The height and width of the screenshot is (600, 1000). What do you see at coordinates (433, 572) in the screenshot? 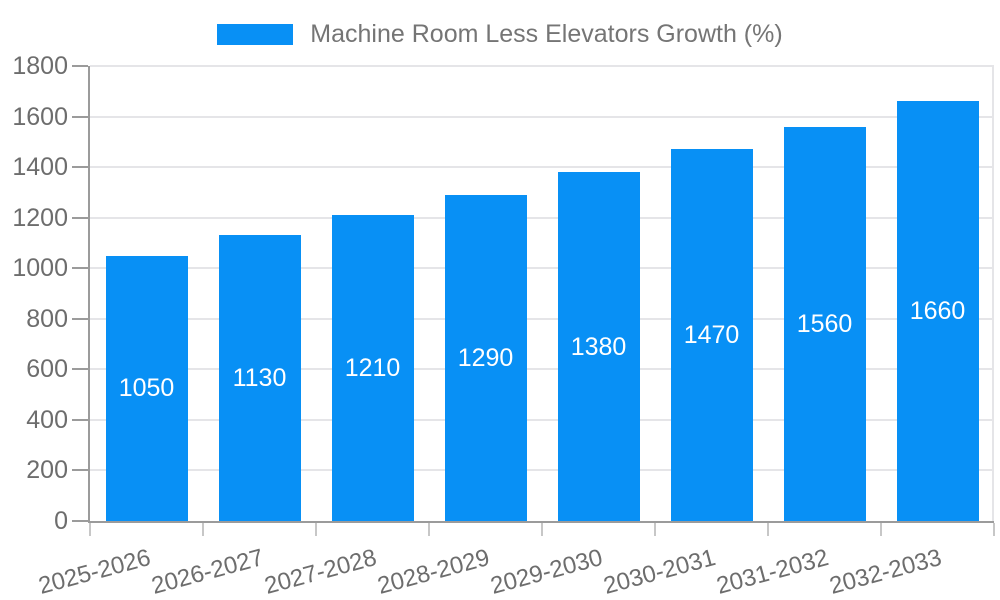
I see `x-axis-category-label: 2028-2029` at bounding box center [433, 572].